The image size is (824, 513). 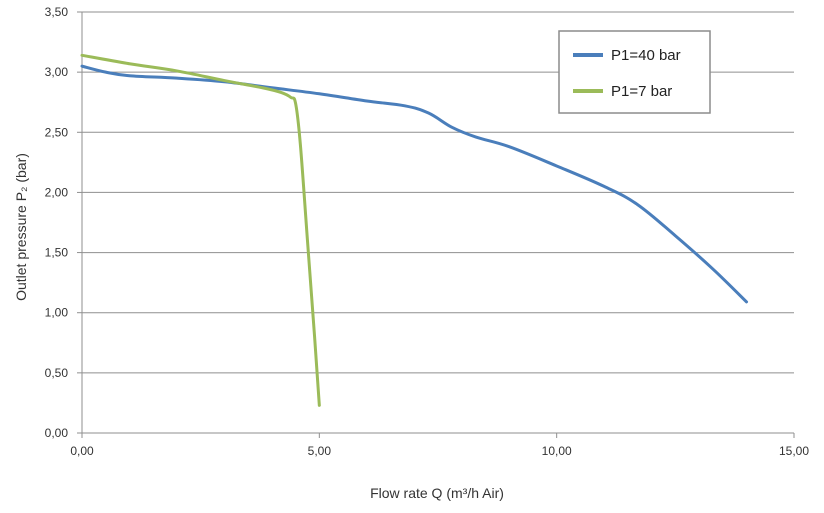 What do you see at coordinates (57, 72) in the screenshot?
I see `y-tick-label: 3,00` at bounding box center [57, 72].